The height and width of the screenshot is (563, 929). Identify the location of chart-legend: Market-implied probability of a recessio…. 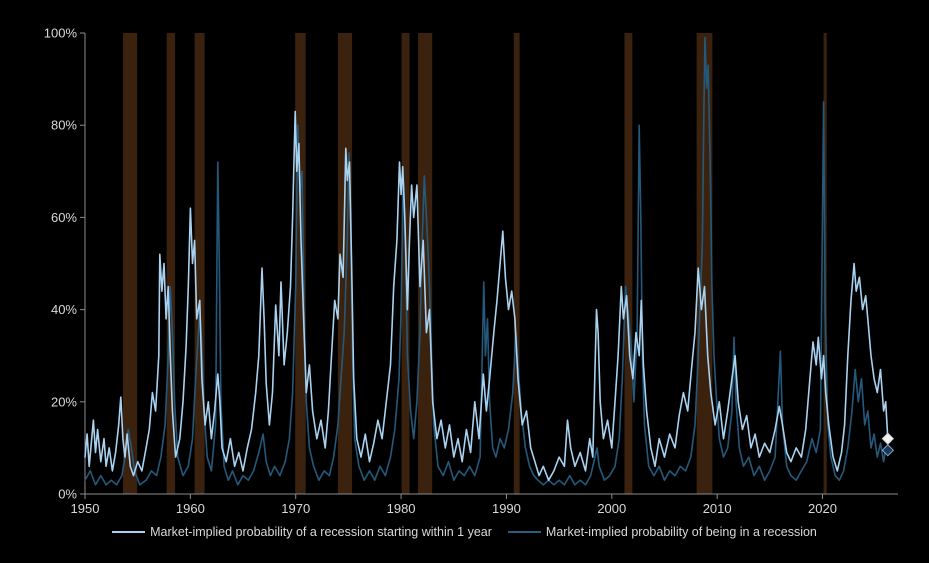
(464, 532).